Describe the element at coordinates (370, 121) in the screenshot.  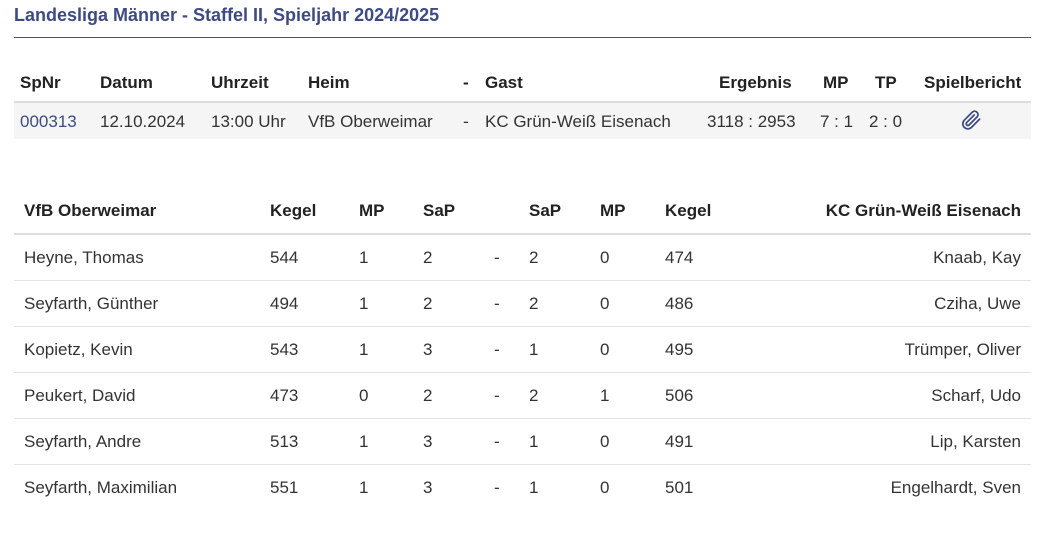
I see `match-home-team: VfB Oberweimar` at that location.